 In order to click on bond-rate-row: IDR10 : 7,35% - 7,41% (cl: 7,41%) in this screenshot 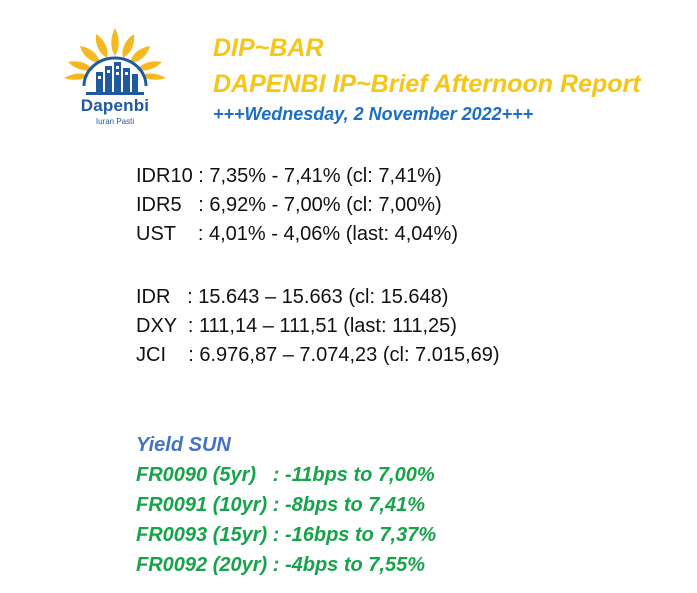, I will do `click(289, 176)`.